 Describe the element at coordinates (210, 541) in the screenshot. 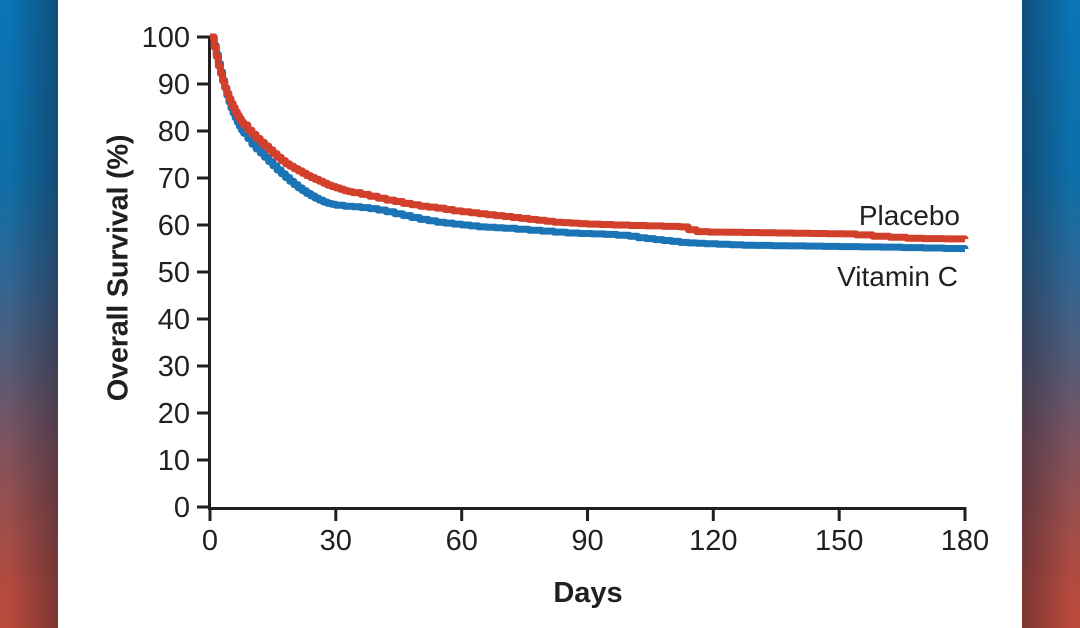

I see `x-tick-label: 0` at that location.